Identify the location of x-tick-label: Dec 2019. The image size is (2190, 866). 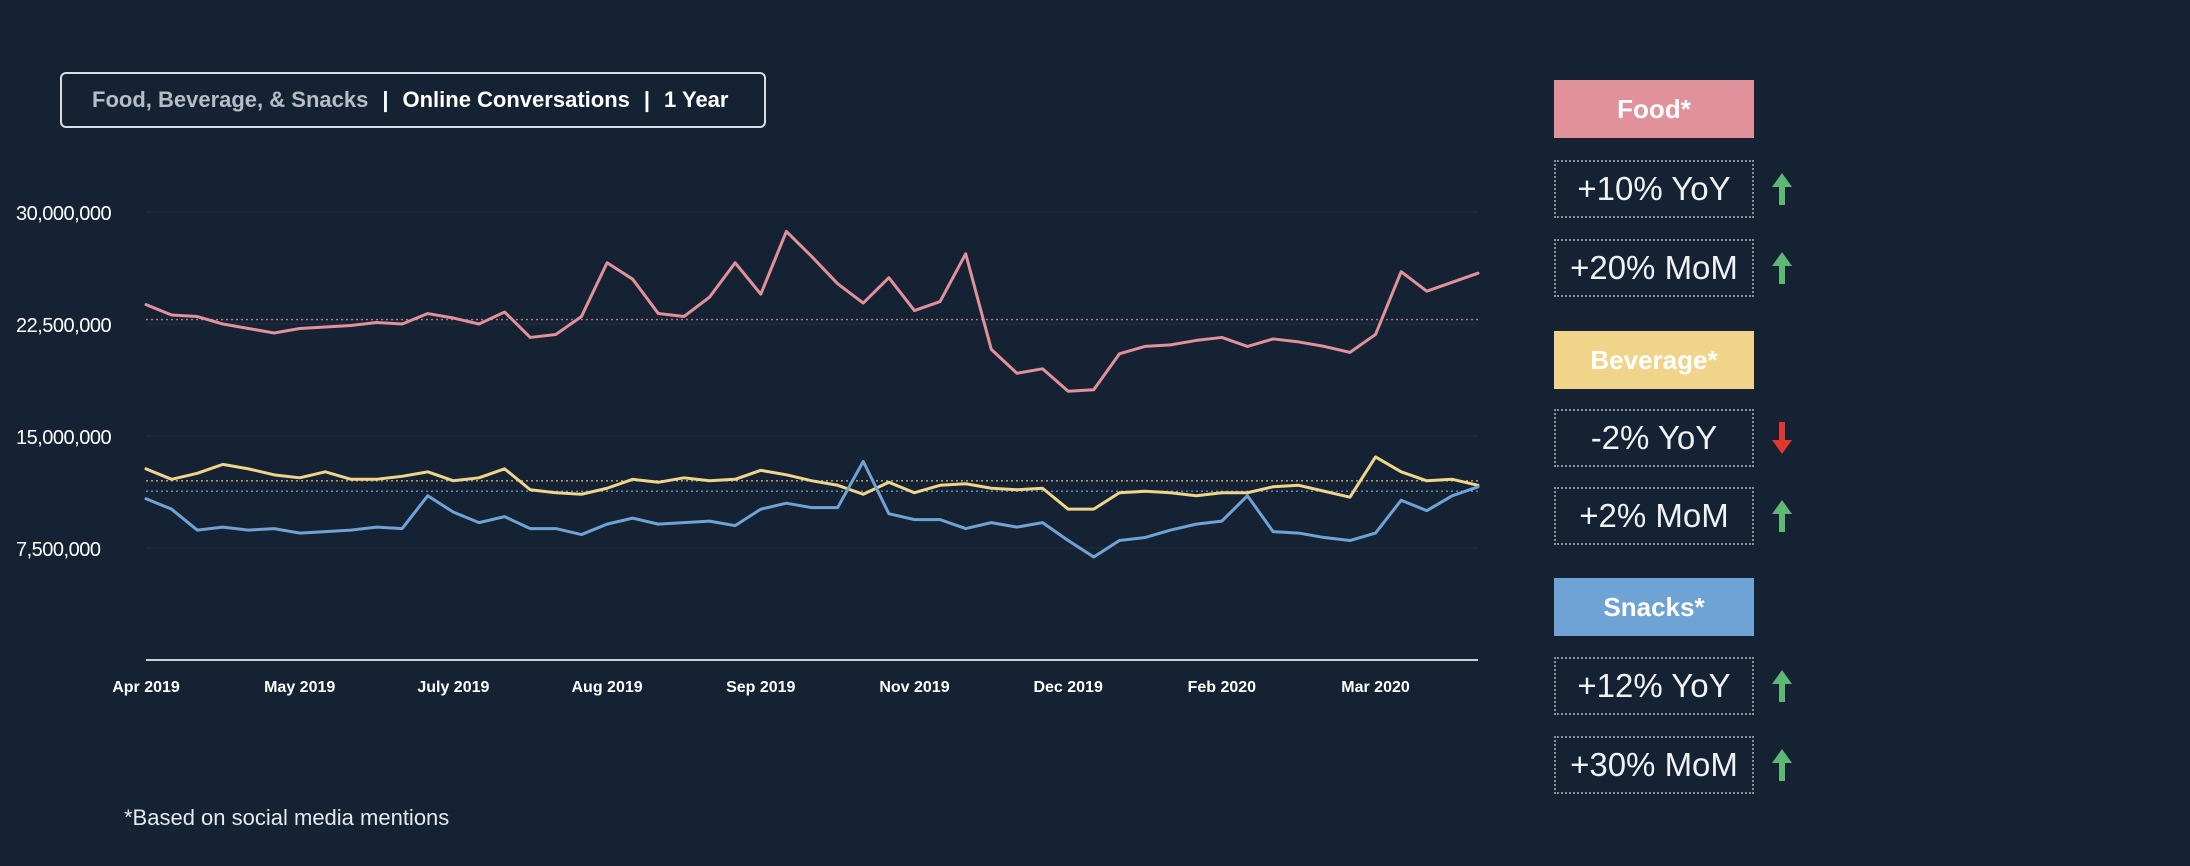
(1067, 687).